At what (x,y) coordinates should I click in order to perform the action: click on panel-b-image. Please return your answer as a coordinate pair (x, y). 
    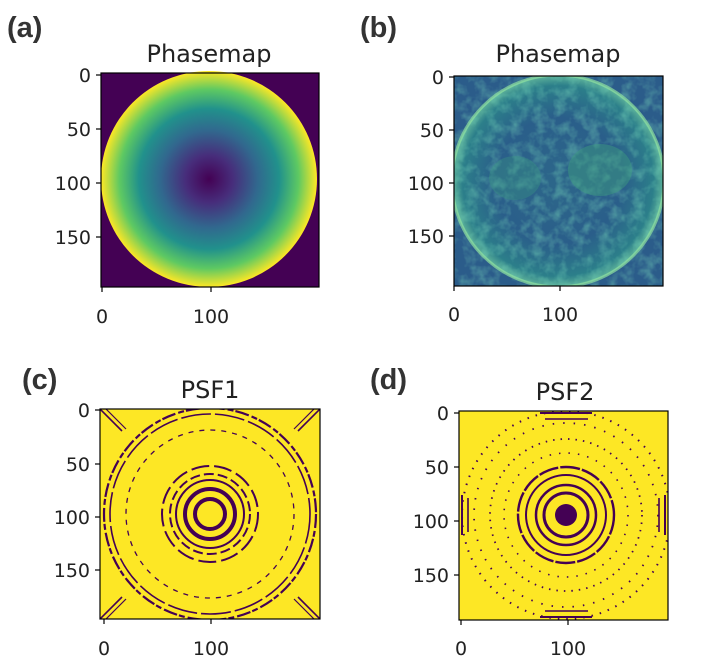
    Looking at the image, I should click on (558, 181).